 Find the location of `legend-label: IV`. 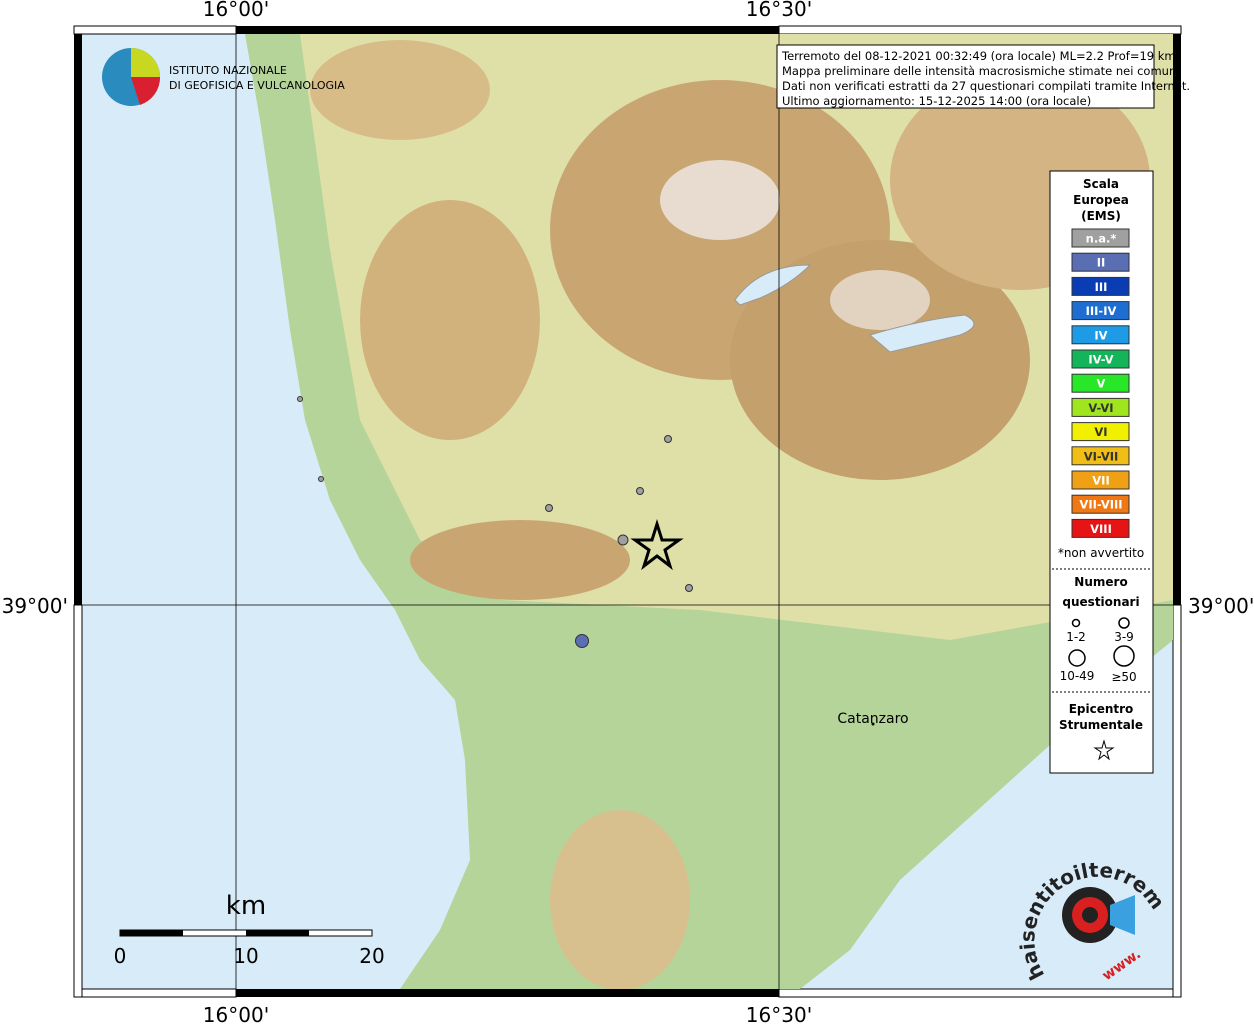

legend-label: IV is located at coordinates (1100, 335).